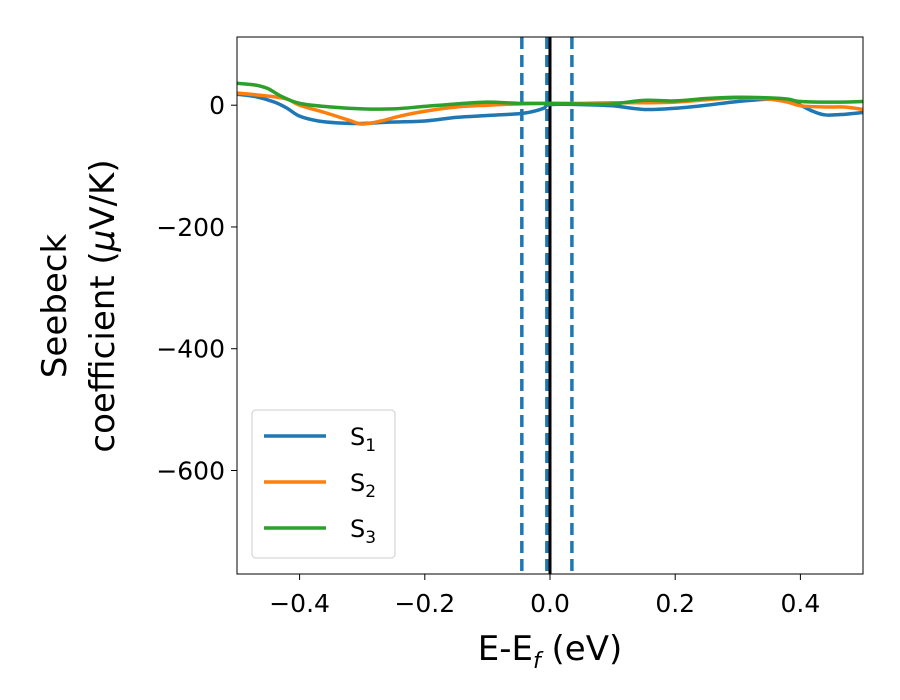  I want to click on x-tick-label: −0.4, so click(299, 603).